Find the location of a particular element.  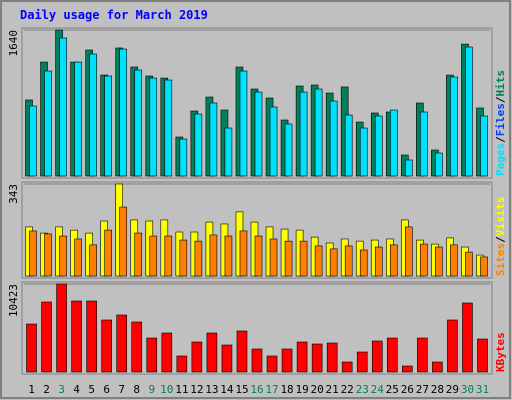

x-tick-label: 12 is located at coordinates (196, 389).